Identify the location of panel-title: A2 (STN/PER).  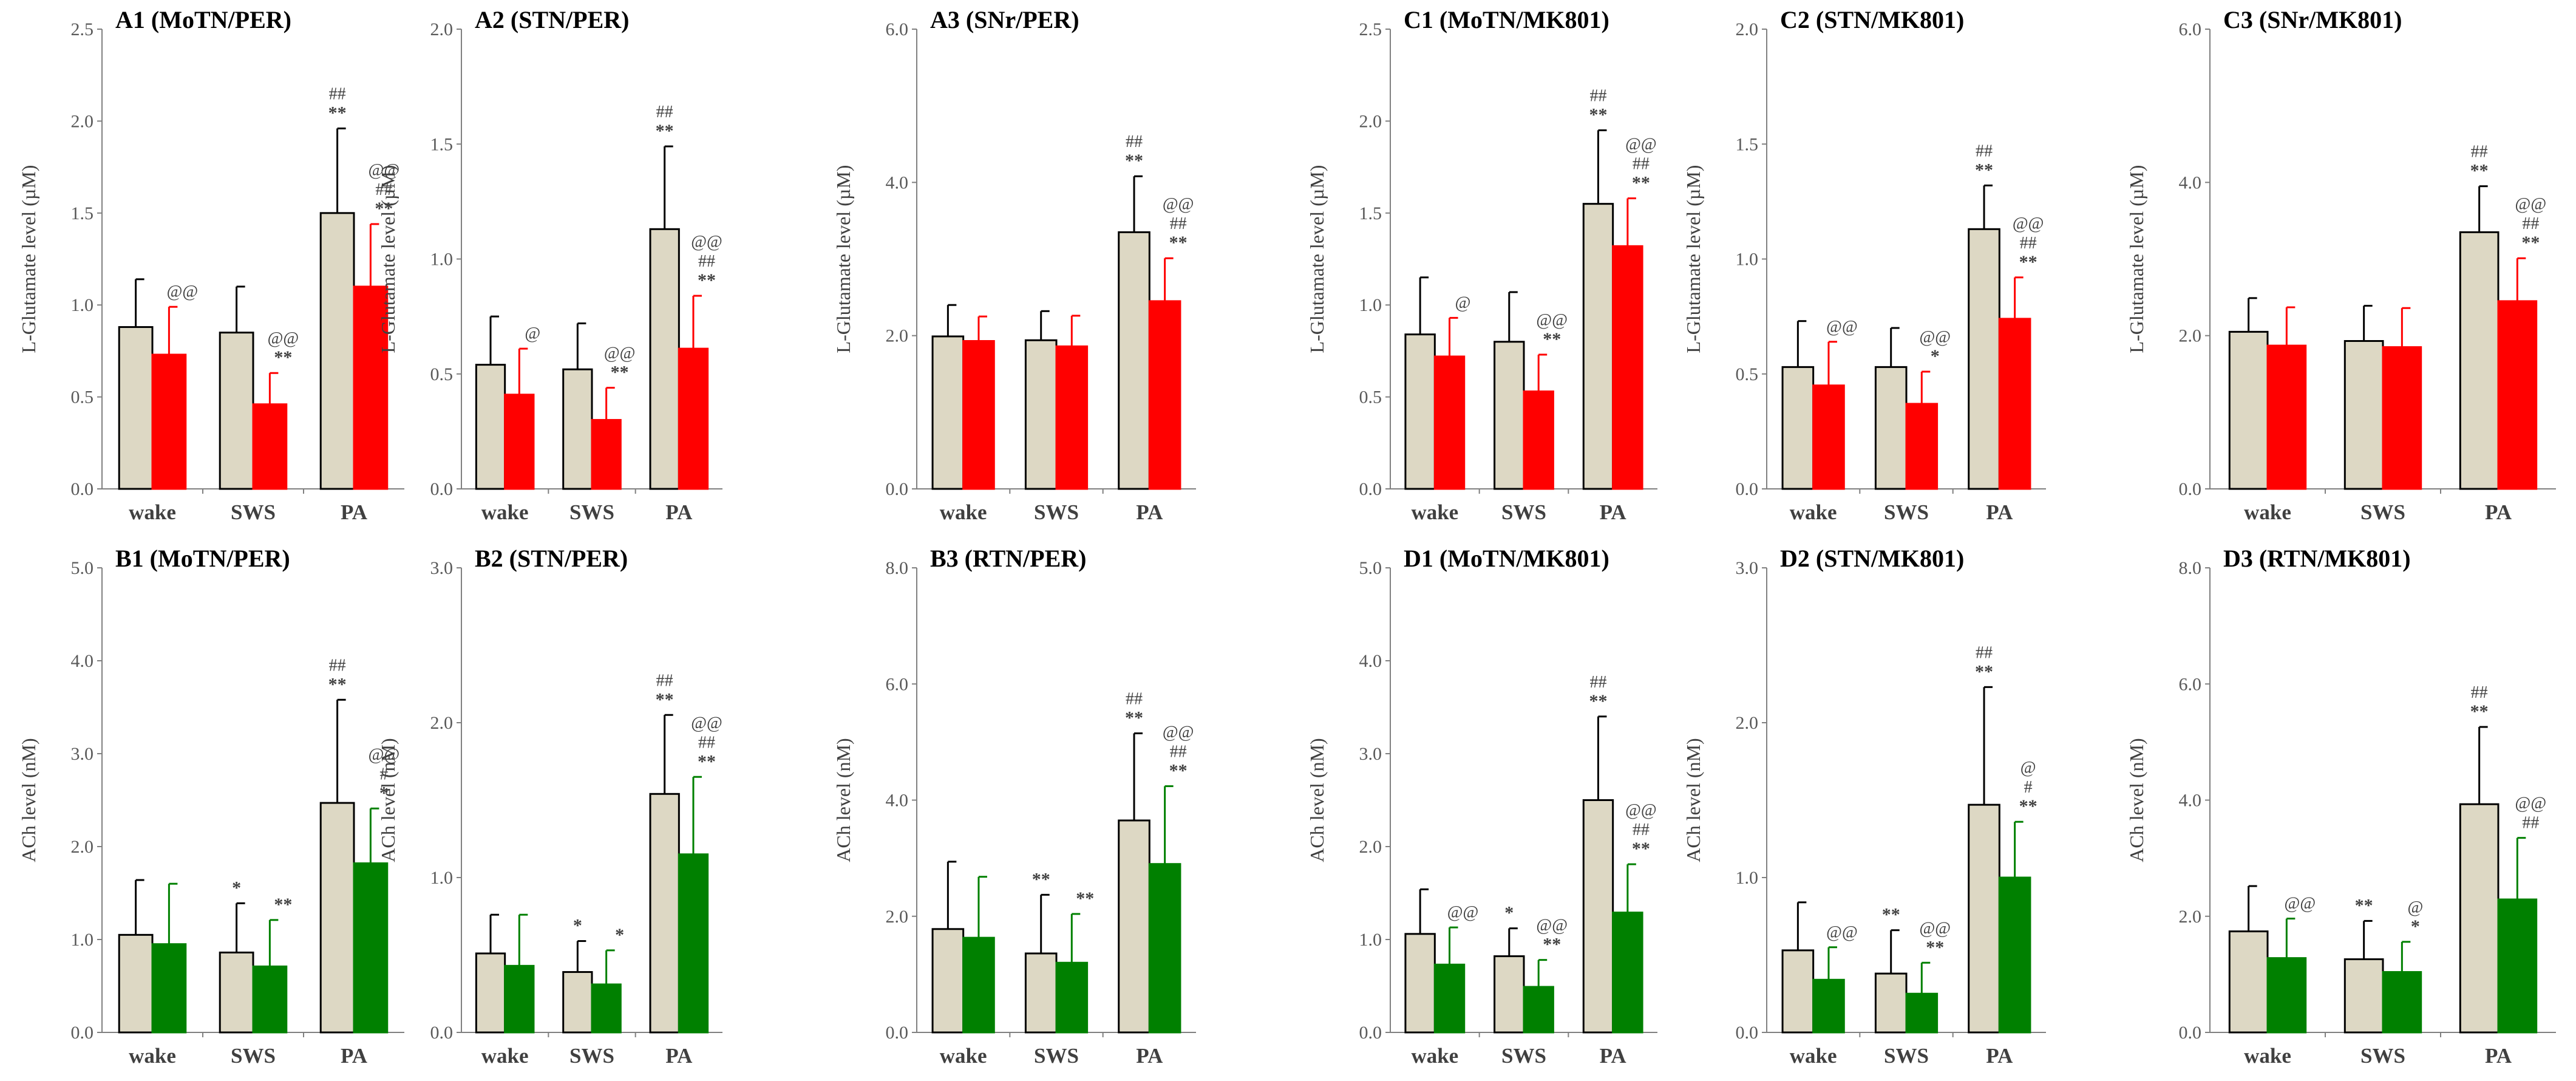
(552, 19).